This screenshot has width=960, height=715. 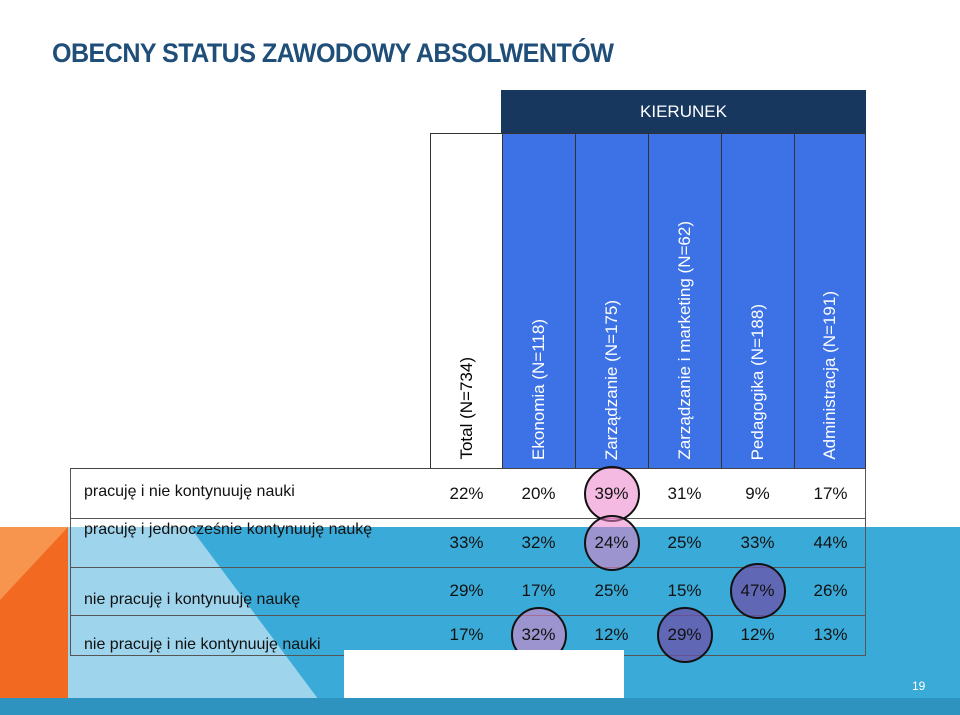 I want to click on blank-box, so click(x=484, y=674).